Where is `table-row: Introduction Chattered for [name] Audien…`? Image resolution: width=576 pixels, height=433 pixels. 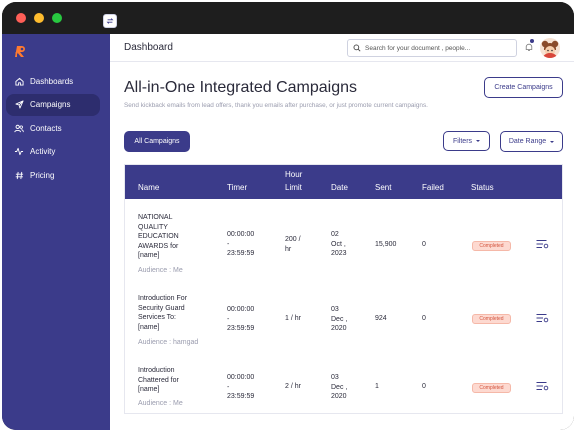
table-row: Introduction Chattered for [name] Audien… is located at coordinates (343, 384).